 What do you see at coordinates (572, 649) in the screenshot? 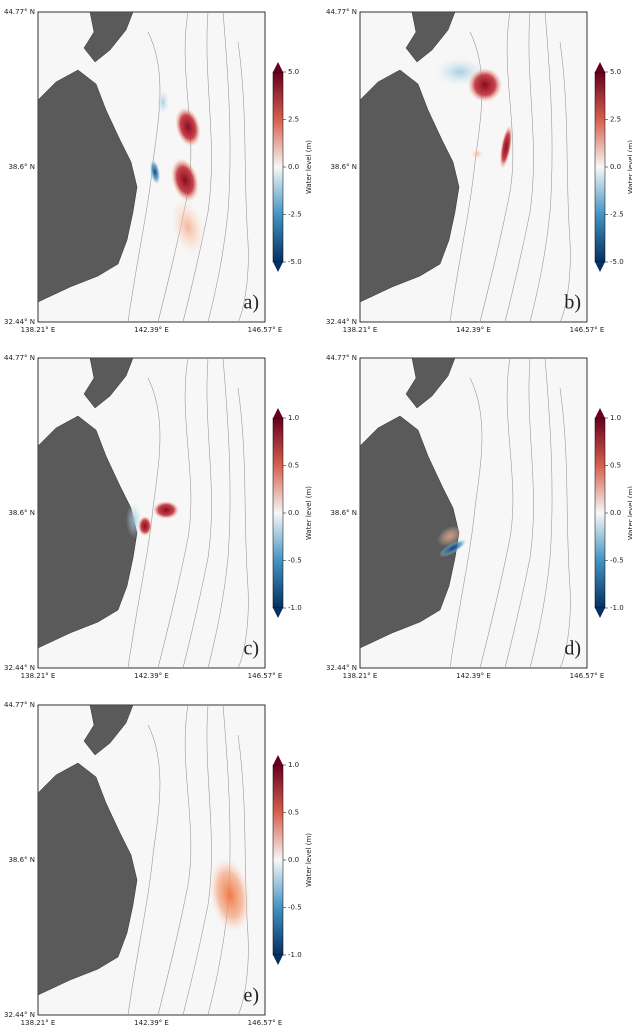
I see `panel-label: d)` at bounding box center [572, 649].